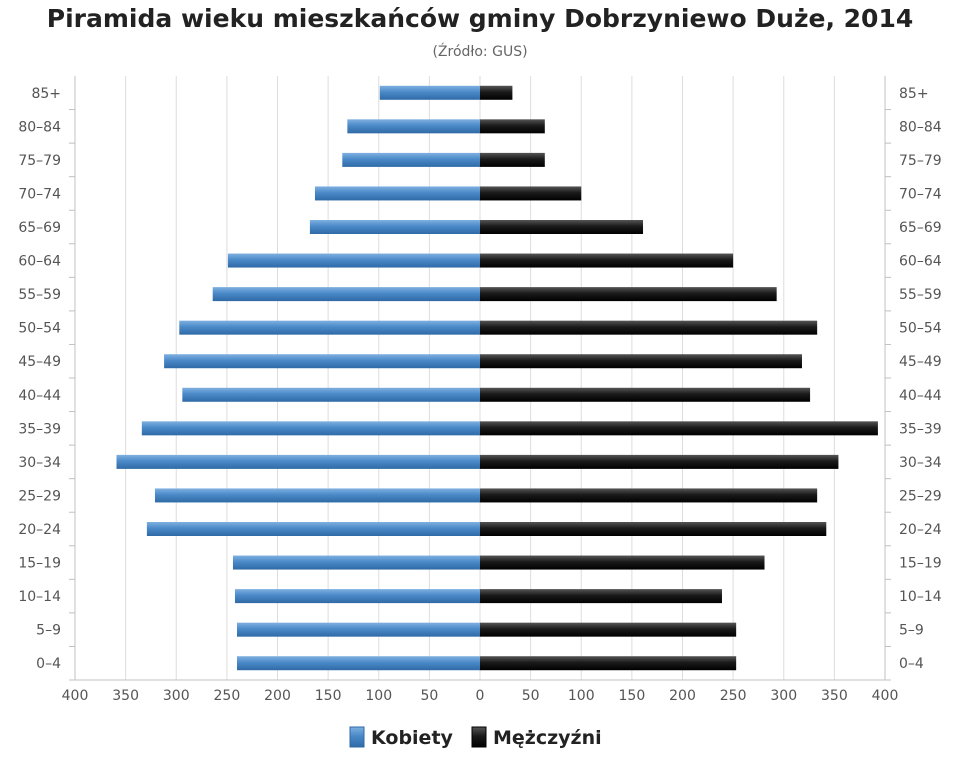 The height and width of the screenshot is (768, 960). I want to click on female-bar-70–74, so click(397, 193).